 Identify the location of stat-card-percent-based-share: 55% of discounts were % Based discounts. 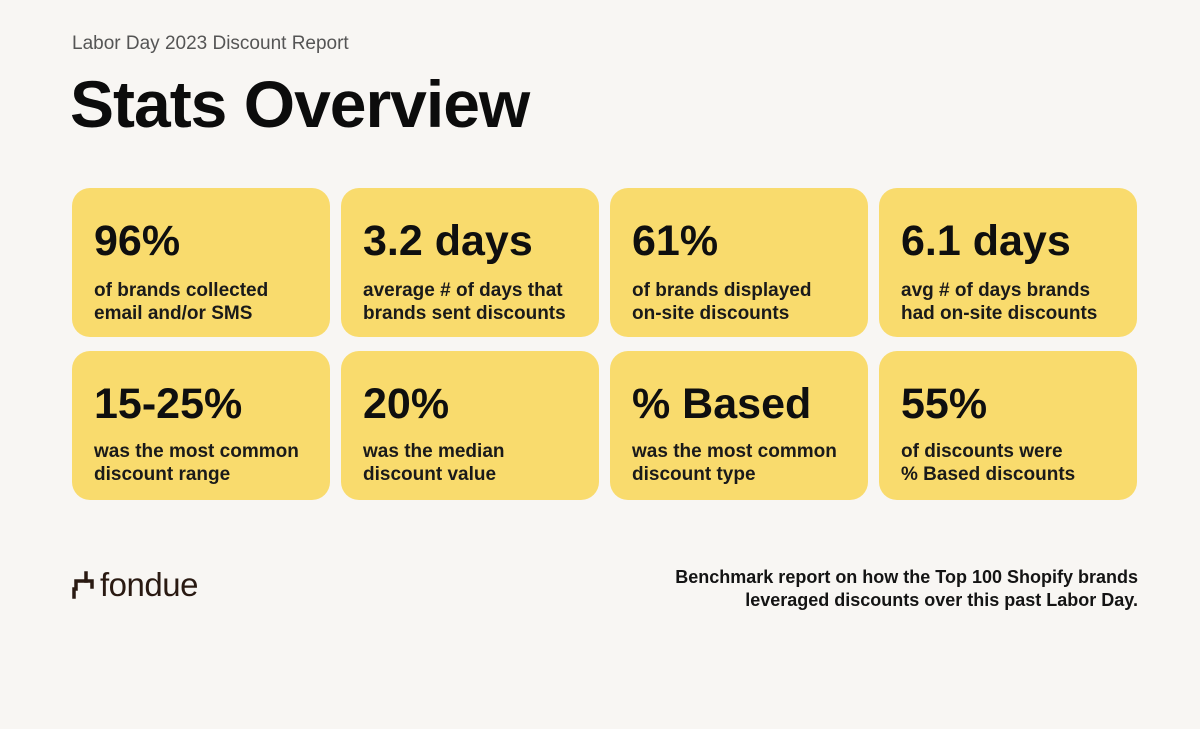
(1008, 425).